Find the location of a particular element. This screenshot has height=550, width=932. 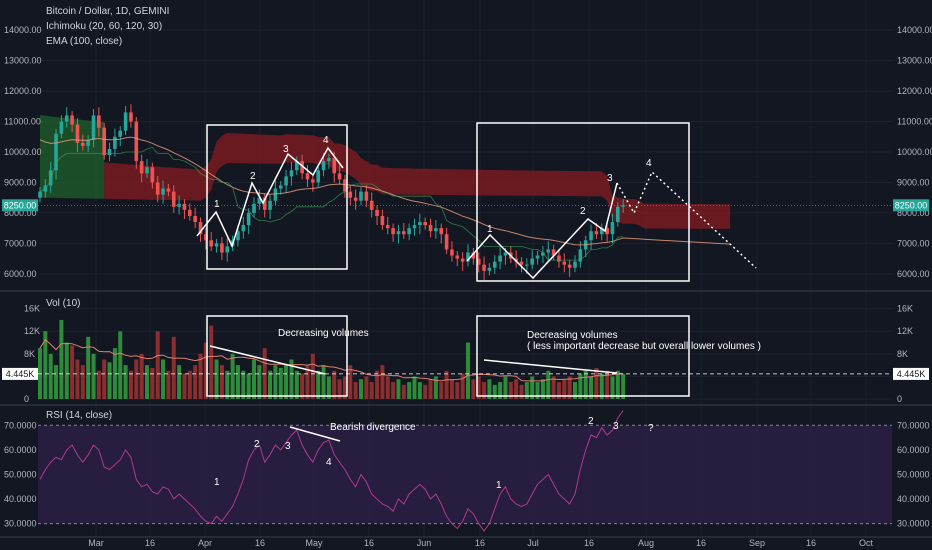

wave-1-label: 1 is located at coordinates (217, 204).